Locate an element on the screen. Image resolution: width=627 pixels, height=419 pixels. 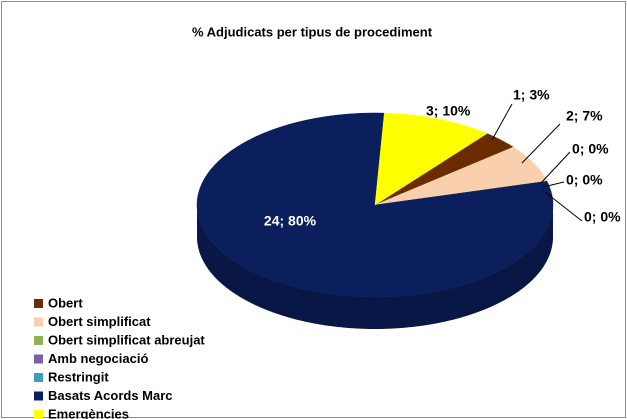
legend-label: Emergències is located at coordinates (88, 412).